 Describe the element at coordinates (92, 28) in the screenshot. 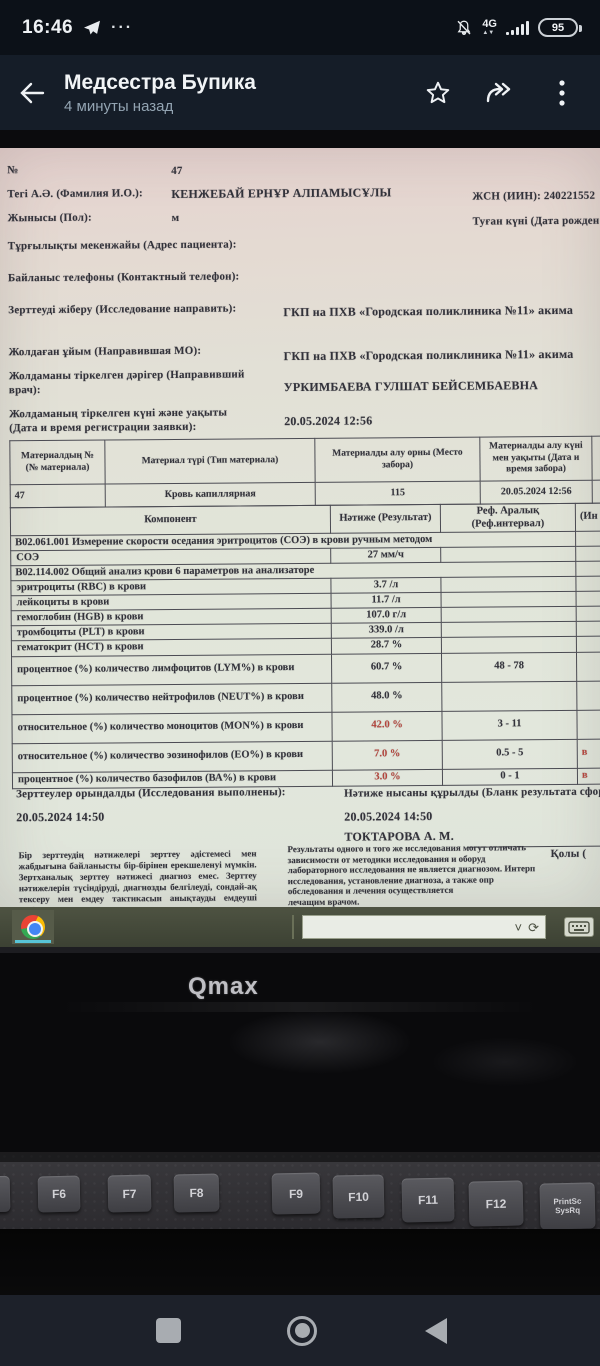

I see `telegram-plane-icon` at that location.